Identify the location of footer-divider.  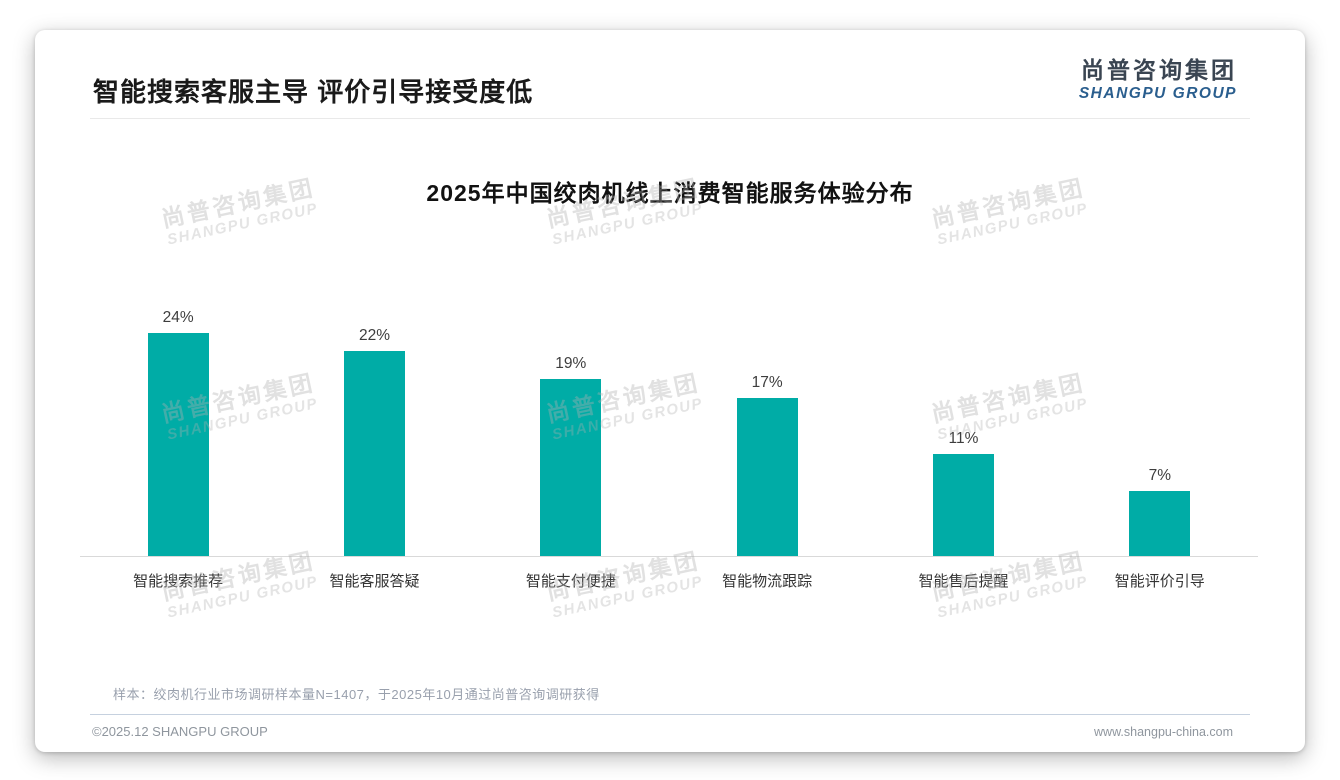
(670, 714).